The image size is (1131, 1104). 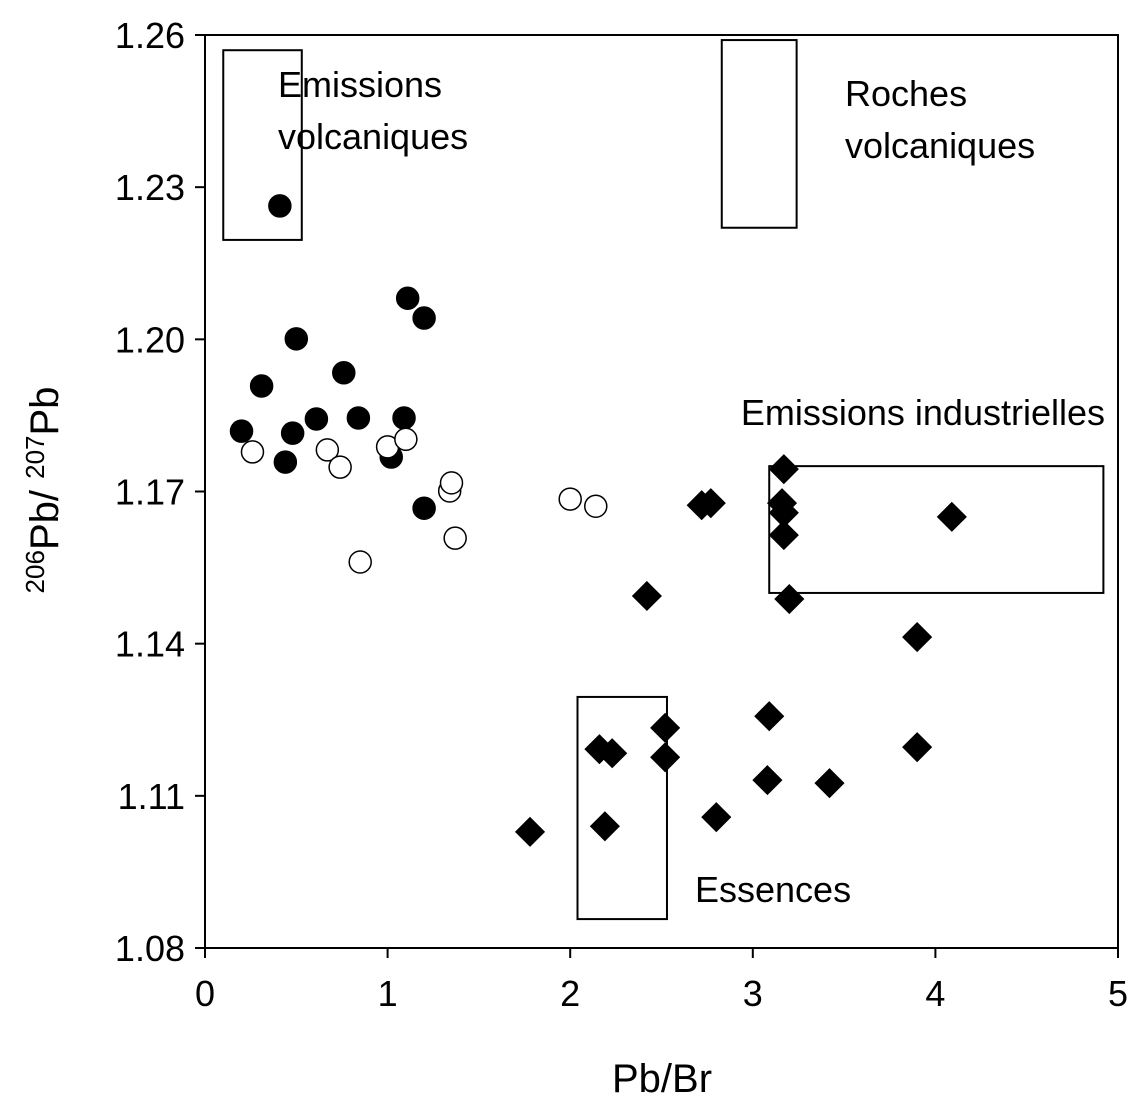 I want to click on y-tick-label: 1.20, so click(x=150, y=339).